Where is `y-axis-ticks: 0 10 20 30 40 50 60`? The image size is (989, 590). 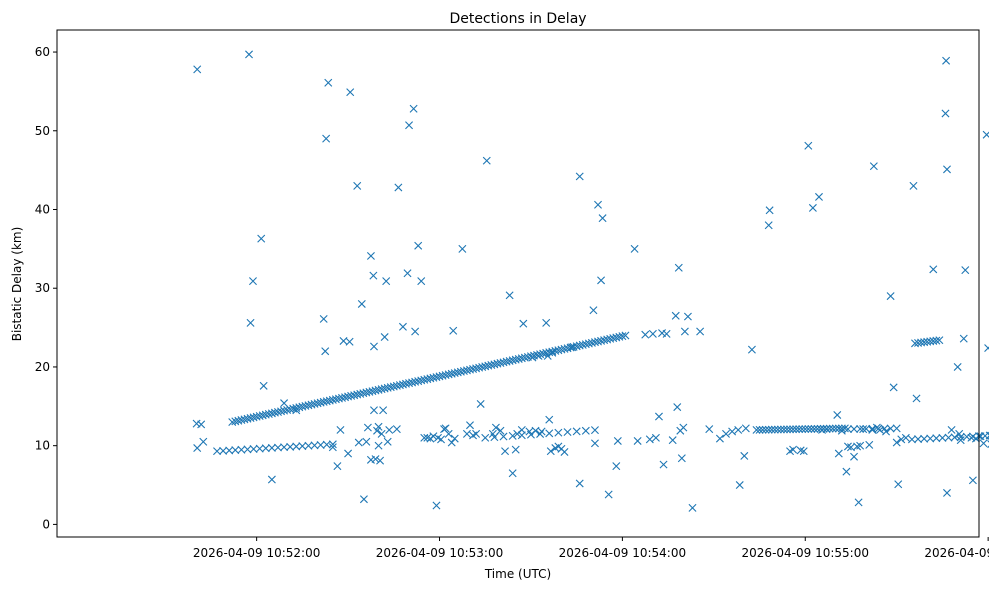 y-axis-ticks: 0 10 20 30 40 50 60 is located at coordinates (46, 288).